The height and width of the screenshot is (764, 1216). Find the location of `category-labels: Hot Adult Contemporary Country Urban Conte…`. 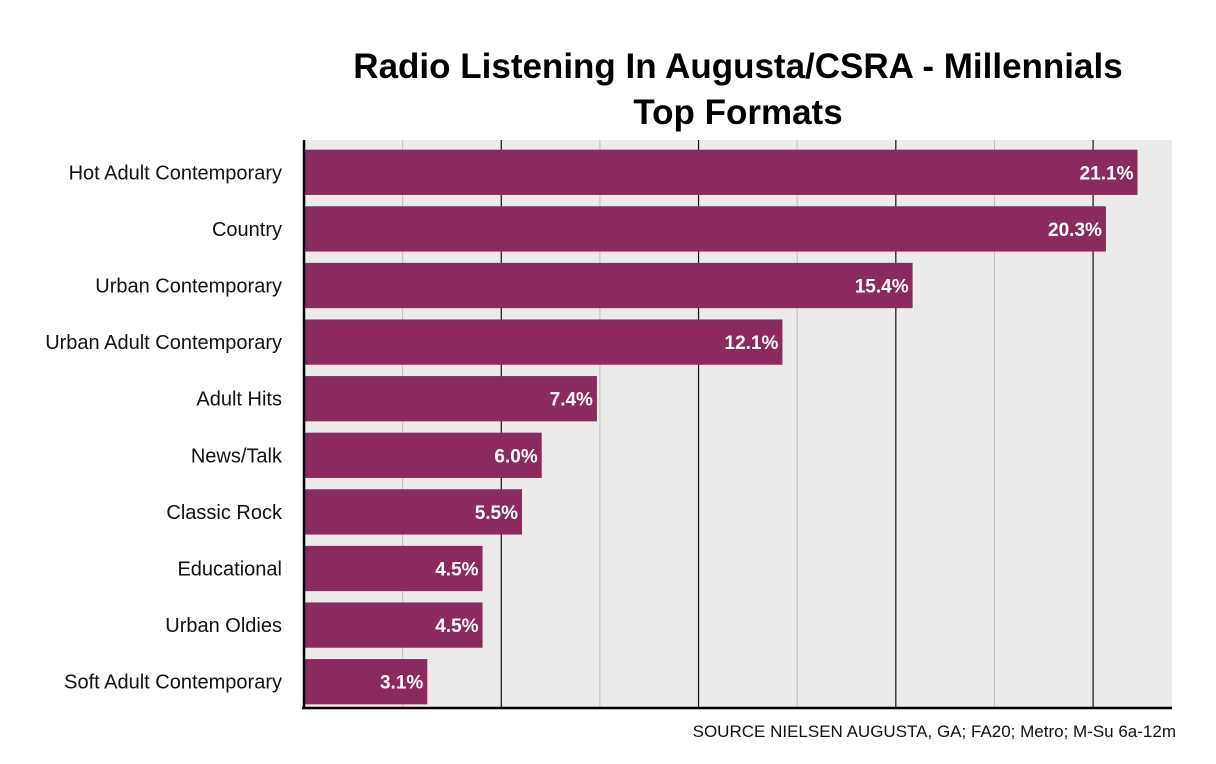

category-labels: Hot Adult Contemporary Country Urban Conte… is located at coordinates (164, 427).